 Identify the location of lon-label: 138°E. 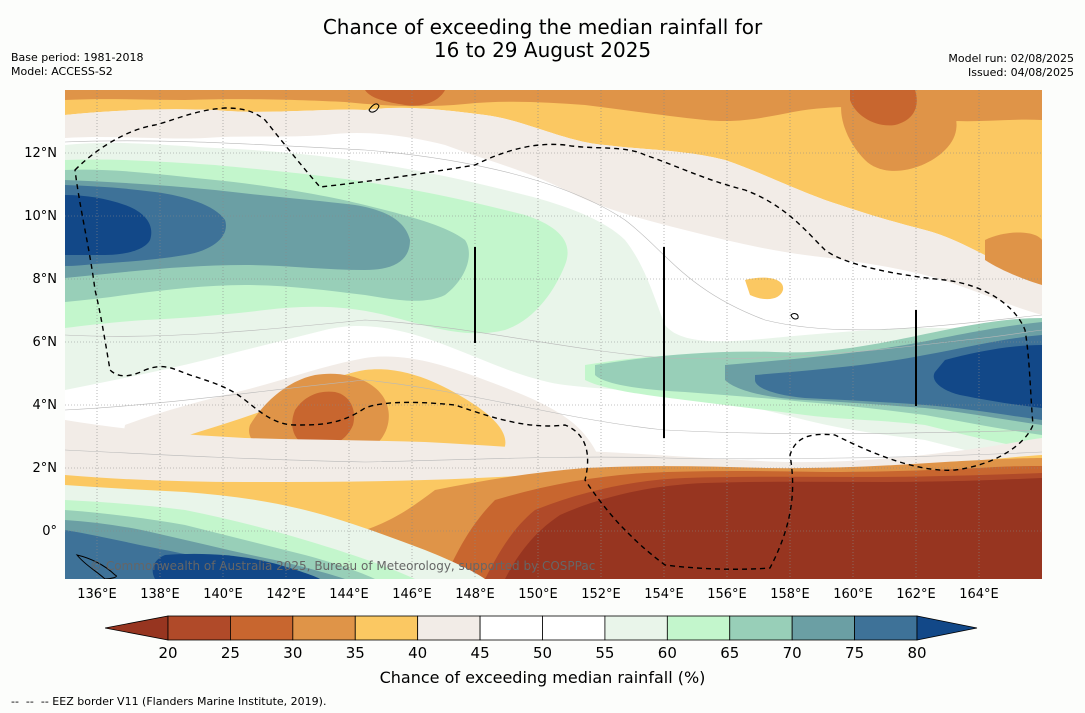
(160, 594).